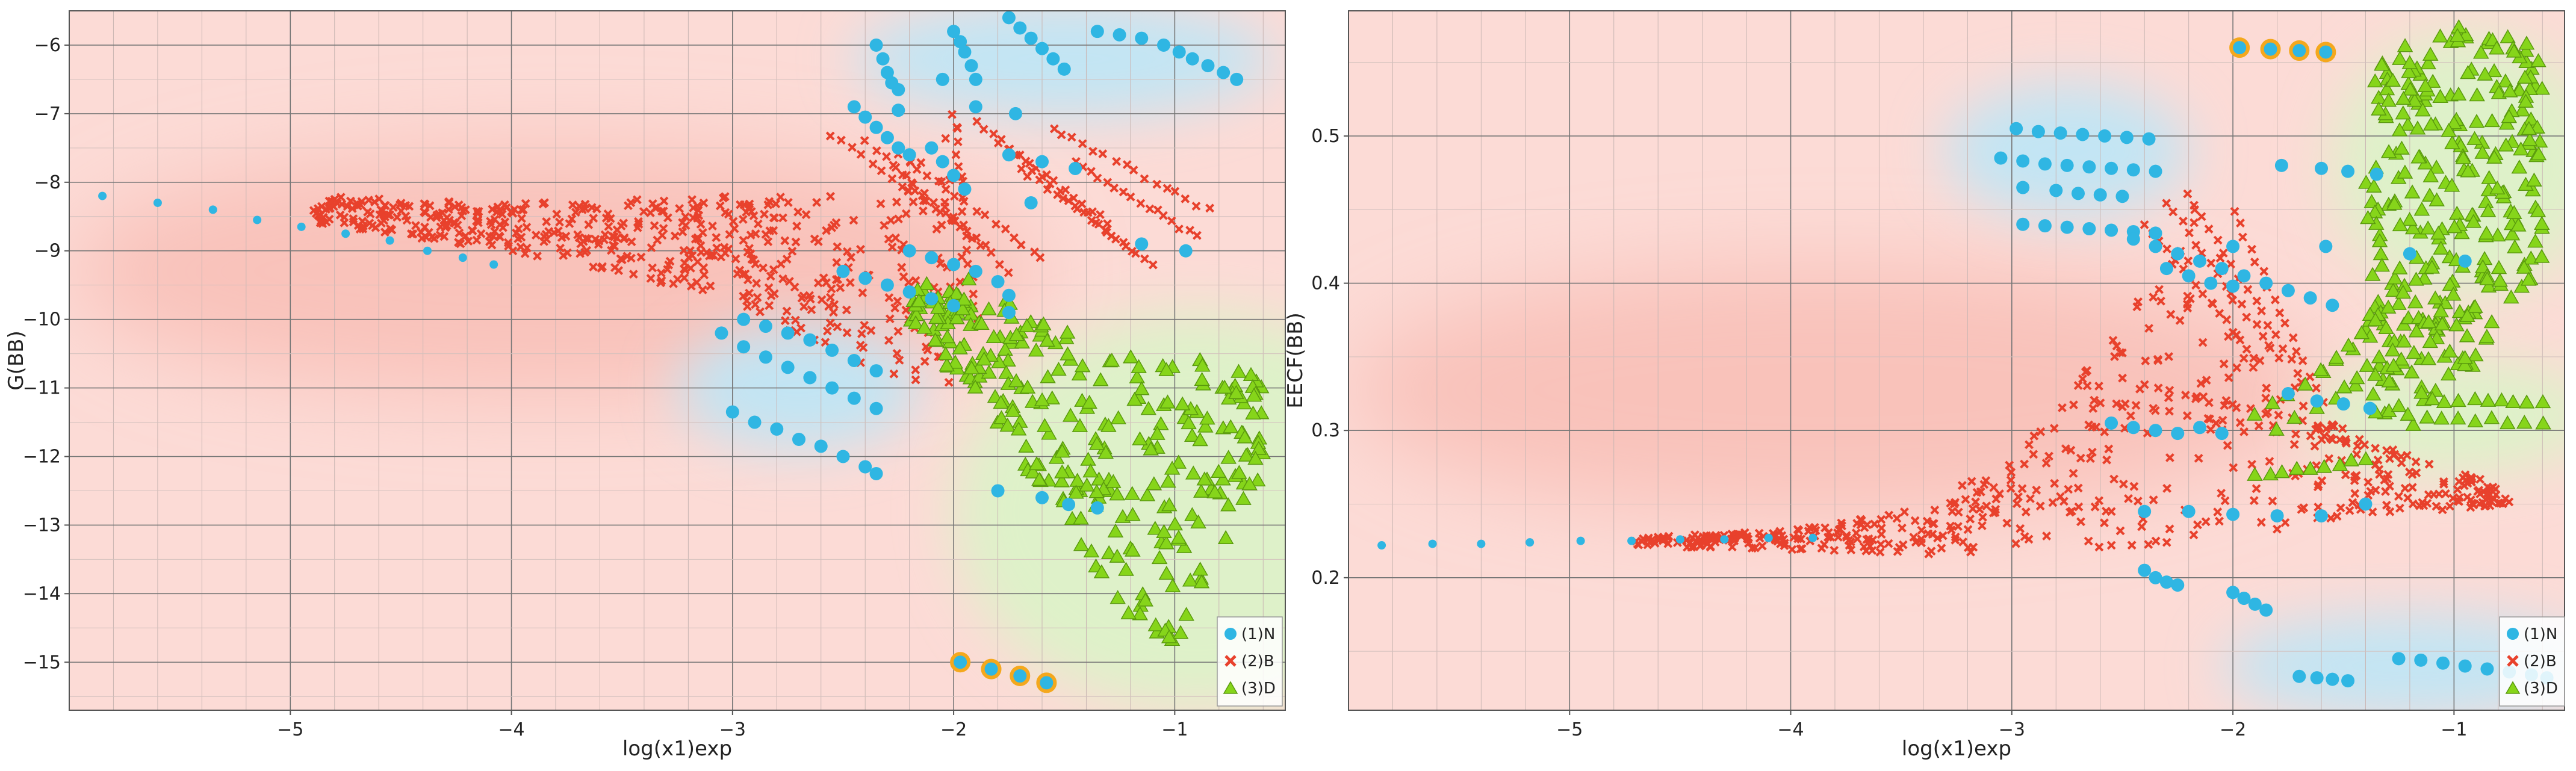 This screenshot has height=771, width=2576. What do you see at coordinates (16, 361) in the screenshot?
I see `y-axis-title-left: G(BB)` at bounding box center [16, 361].